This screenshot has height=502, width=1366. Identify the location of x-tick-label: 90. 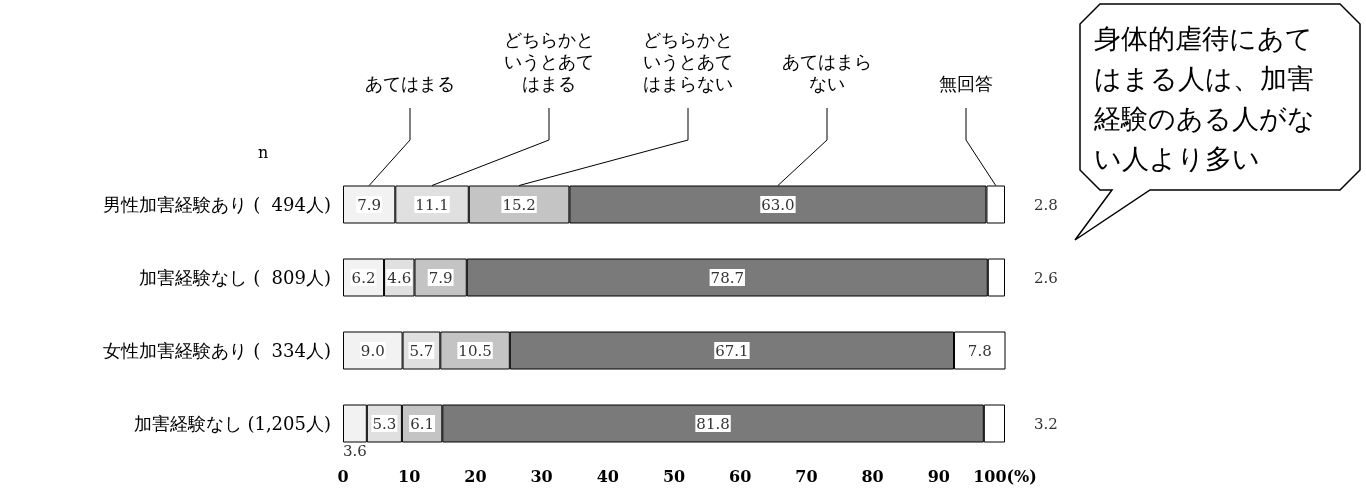
(938, 476).